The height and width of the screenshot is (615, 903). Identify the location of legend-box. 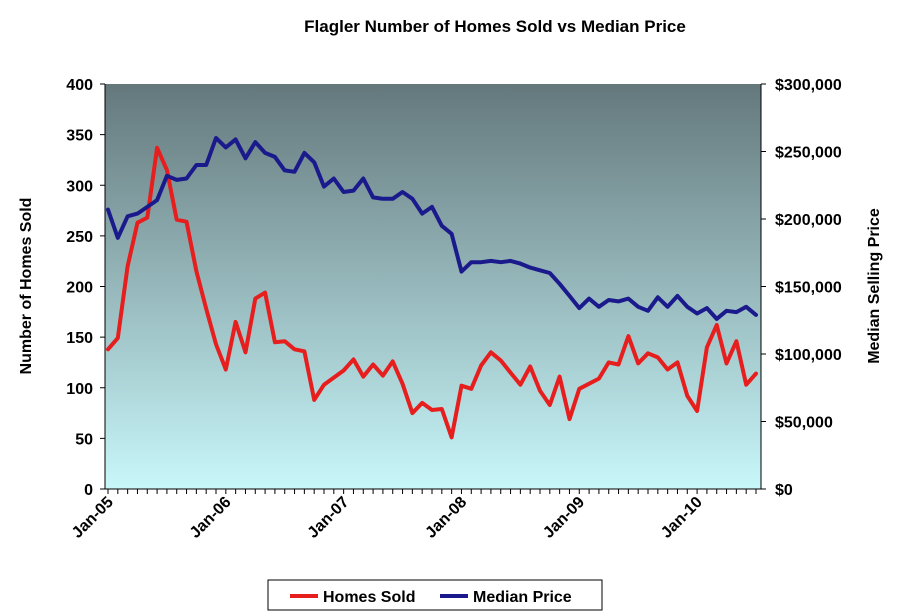
(435, 595).